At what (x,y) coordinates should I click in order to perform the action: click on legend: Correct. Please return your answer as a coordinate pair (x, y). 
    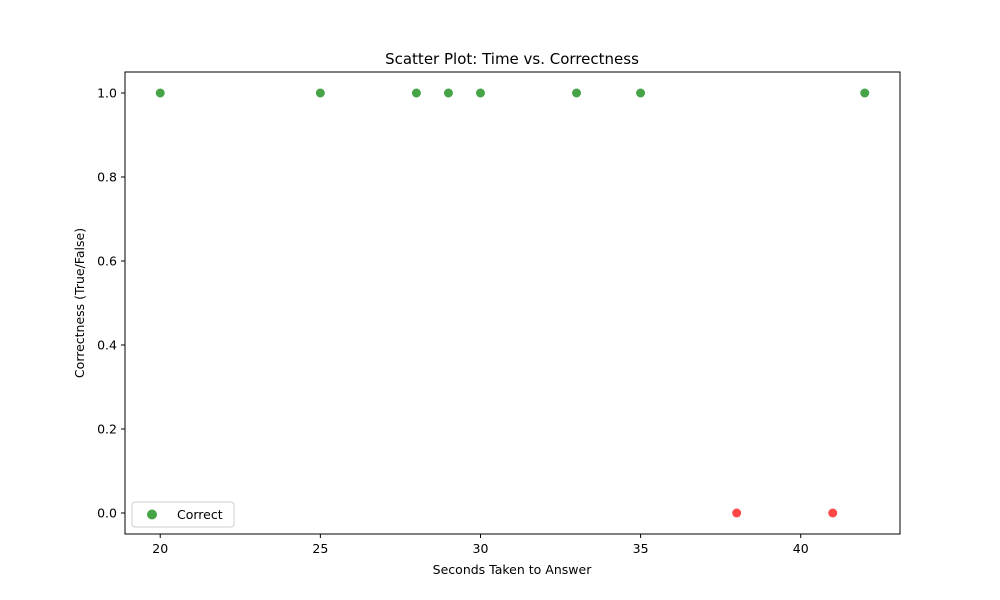
    Looking at the image, I should click on (183, 514).